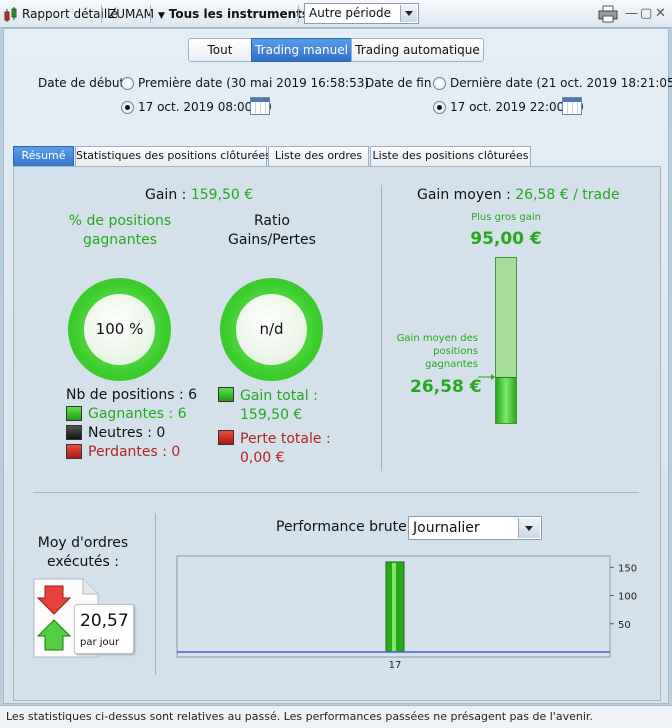  What do you see at coordinates (131, 14) in the screenshot?
I see `account-label: ZUMAM` at bounding box center [131, 14].